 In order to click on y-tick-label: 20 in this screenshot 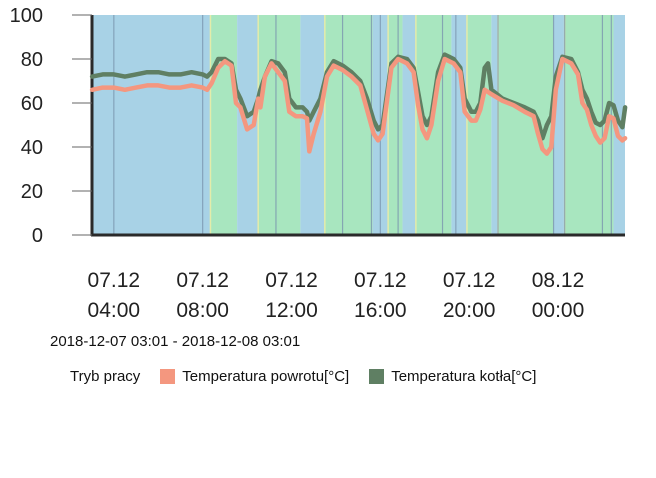, I will do `click(32, 192)`.